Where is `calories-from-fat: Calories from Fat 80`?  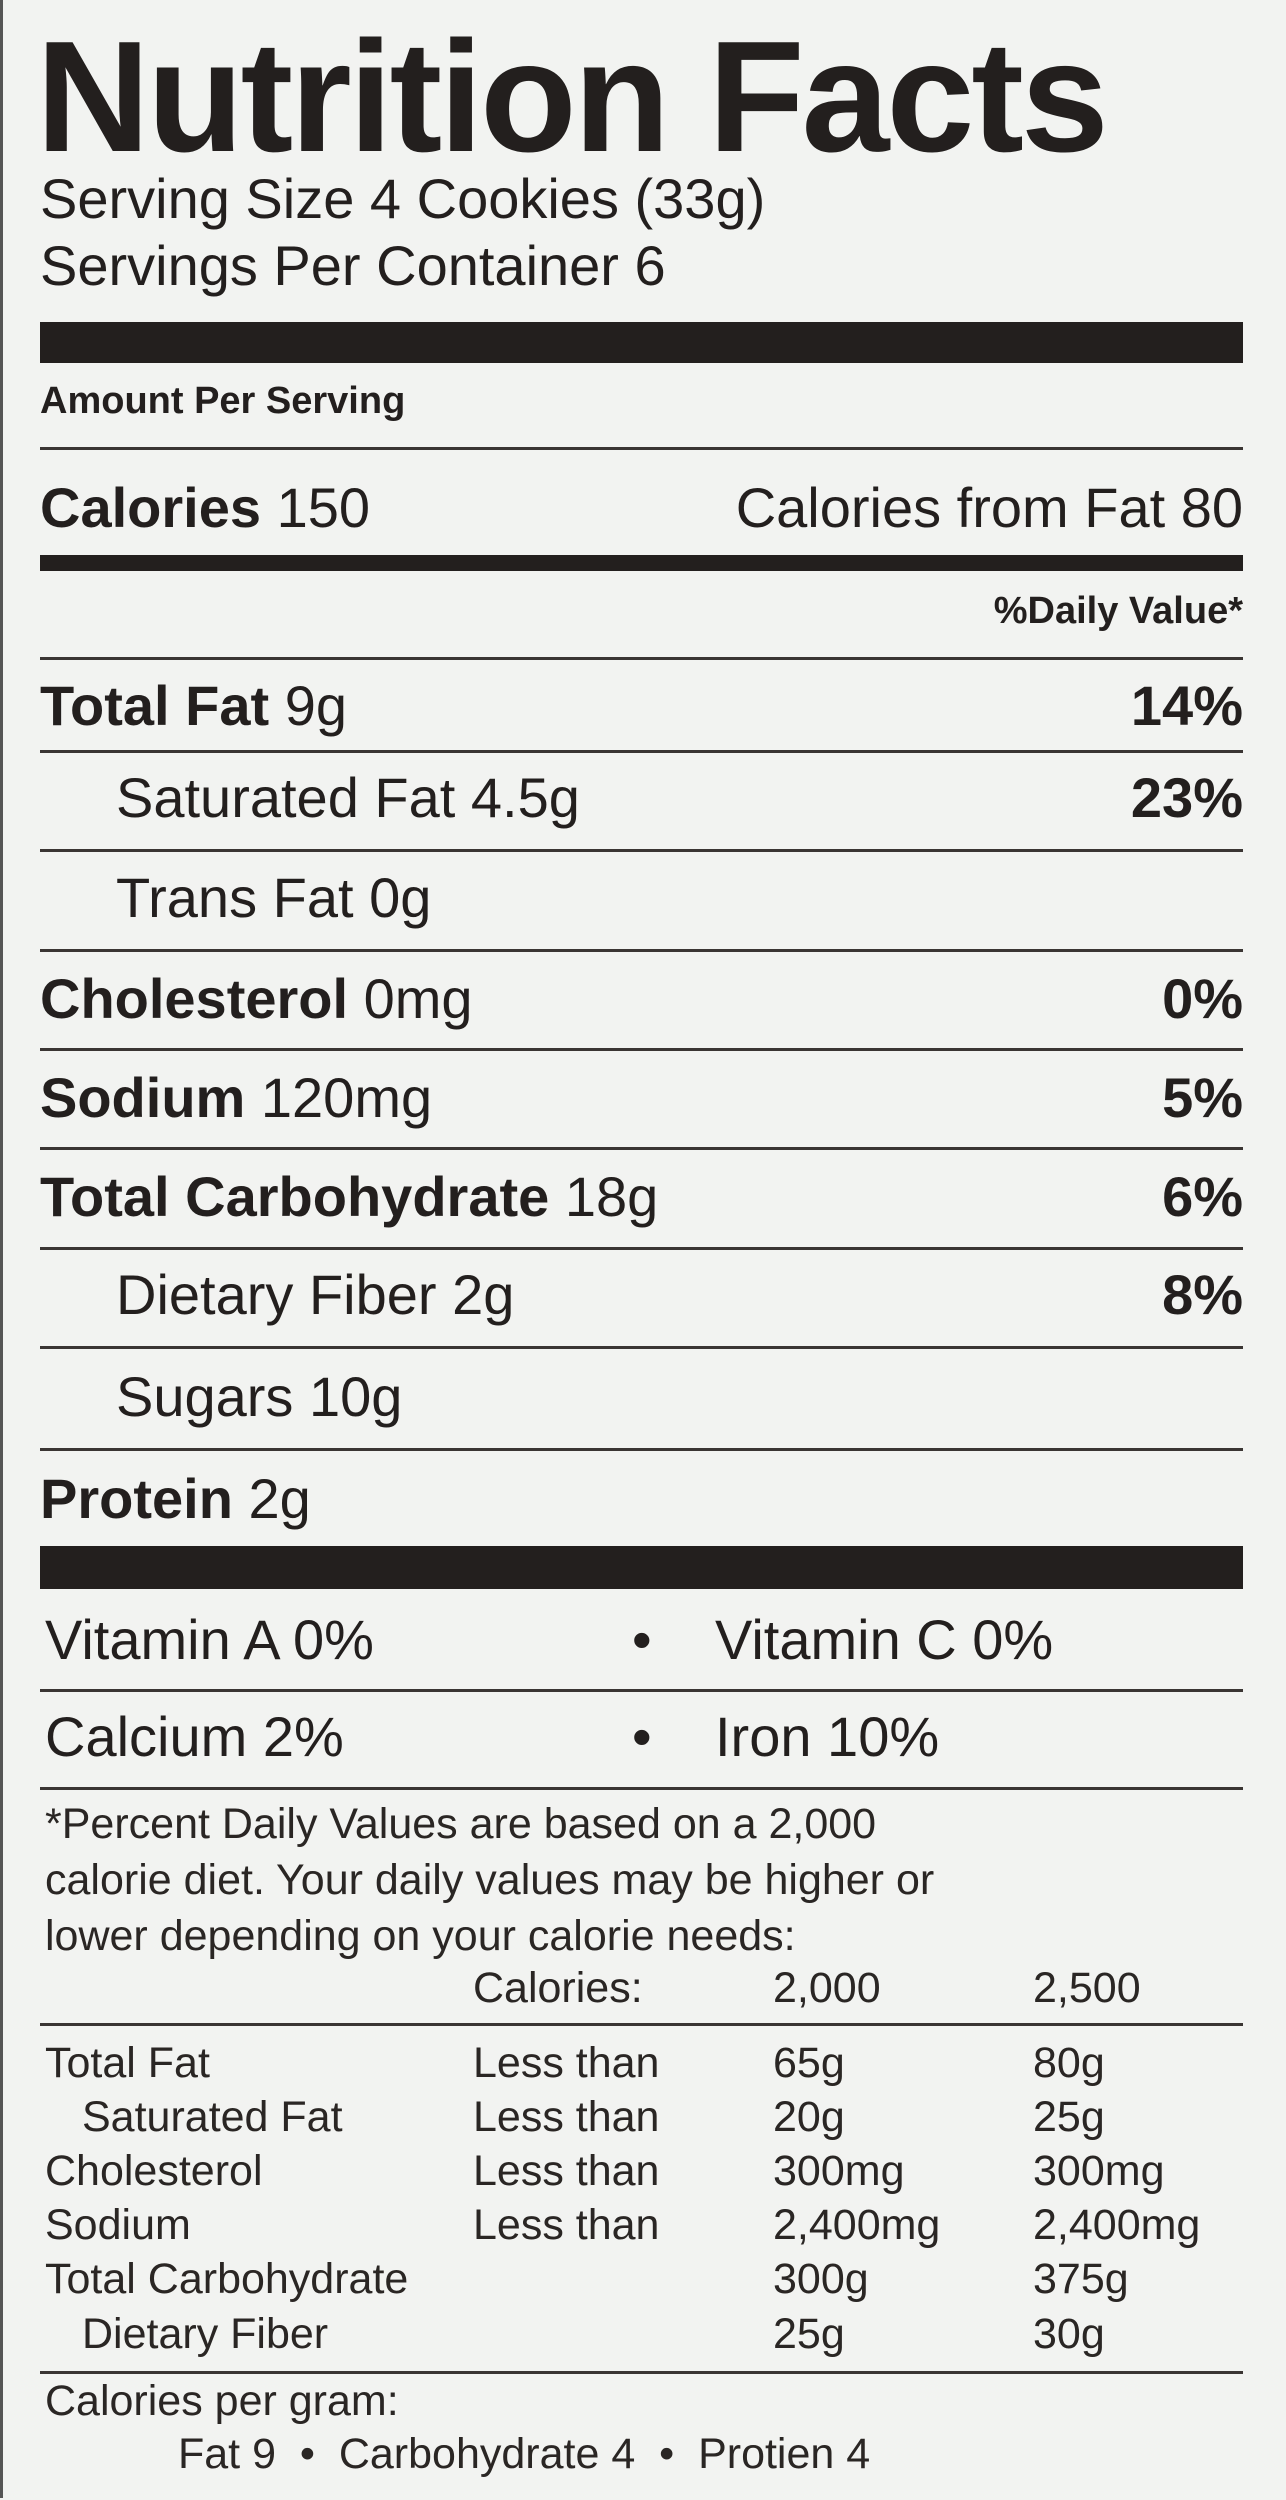 calories-from-fat: Calories from Fat 80 is located at coordinates (989, 507).